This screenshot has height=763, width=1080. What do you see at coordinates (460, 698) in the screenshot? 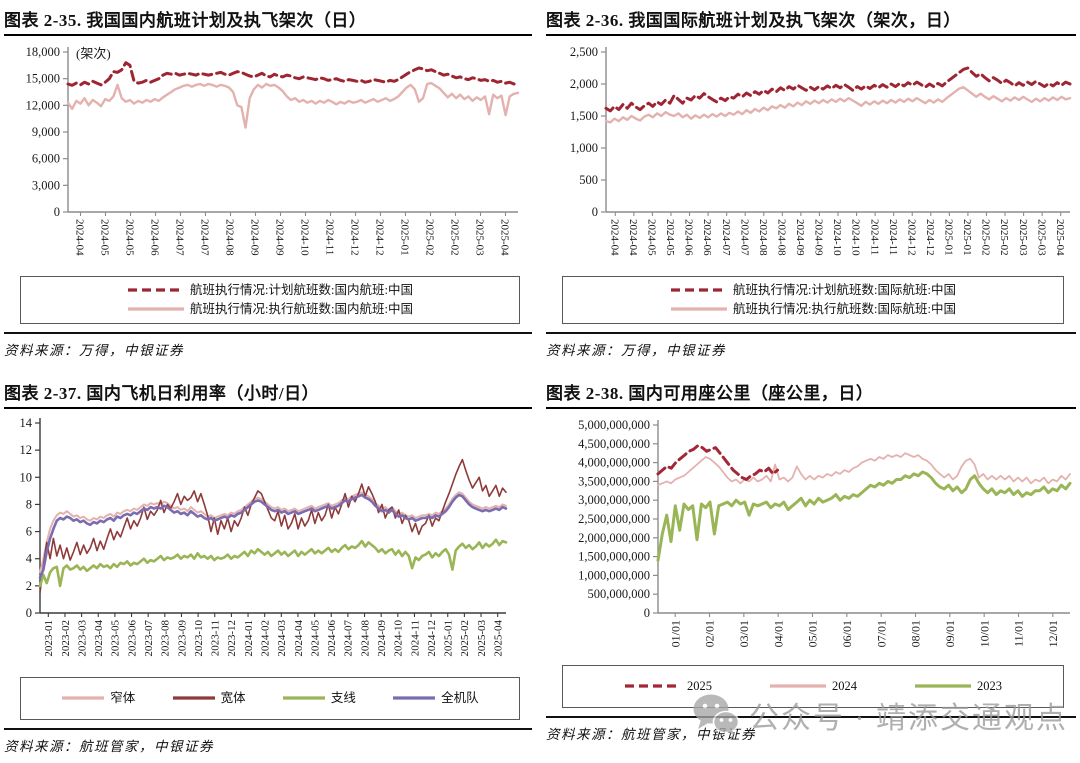
I see `legend-label: 全机队` at bounding box center [460, 698].